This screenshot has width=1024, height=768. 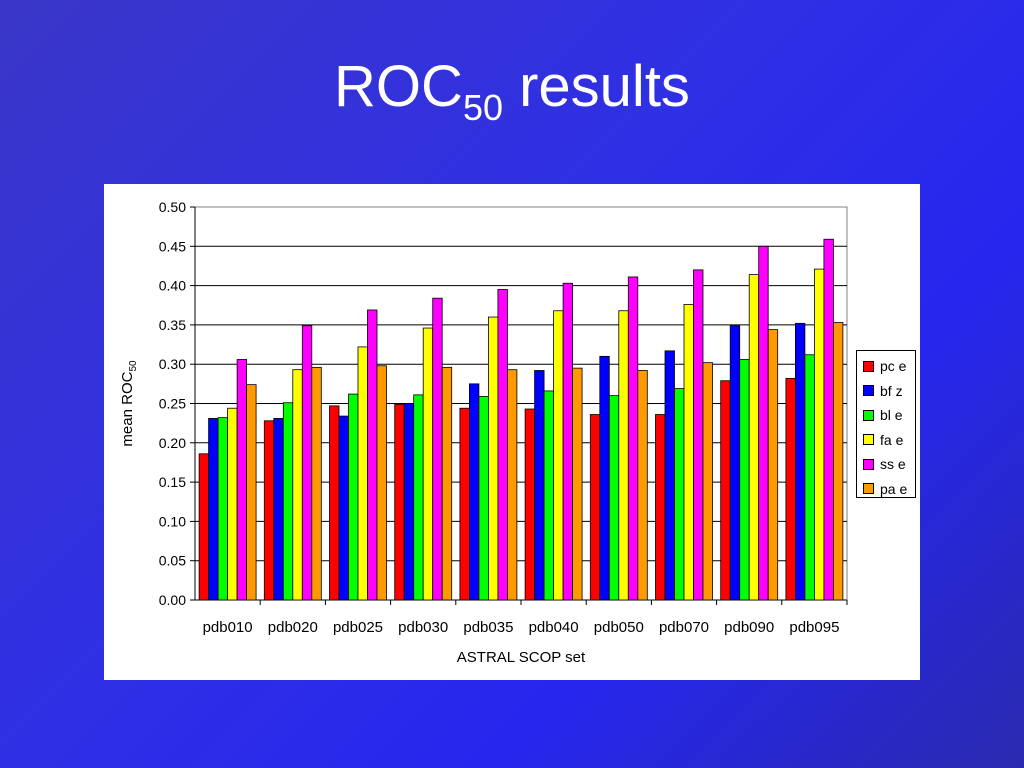 I want to click on legend-item: pa e, so click(x=885, y=489).